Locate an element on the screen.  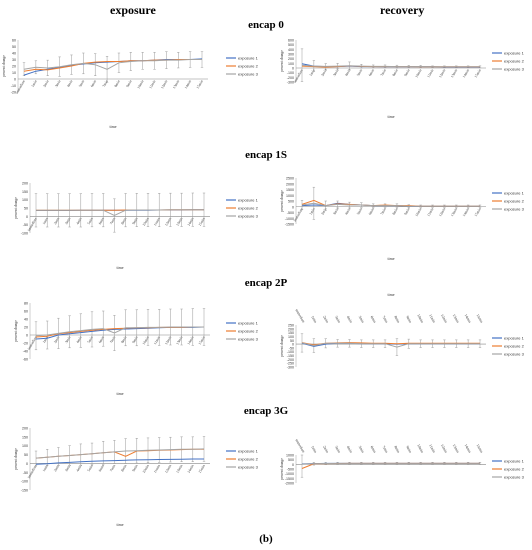
recovery-column-header: recovery is located at coordinates (402, 10).